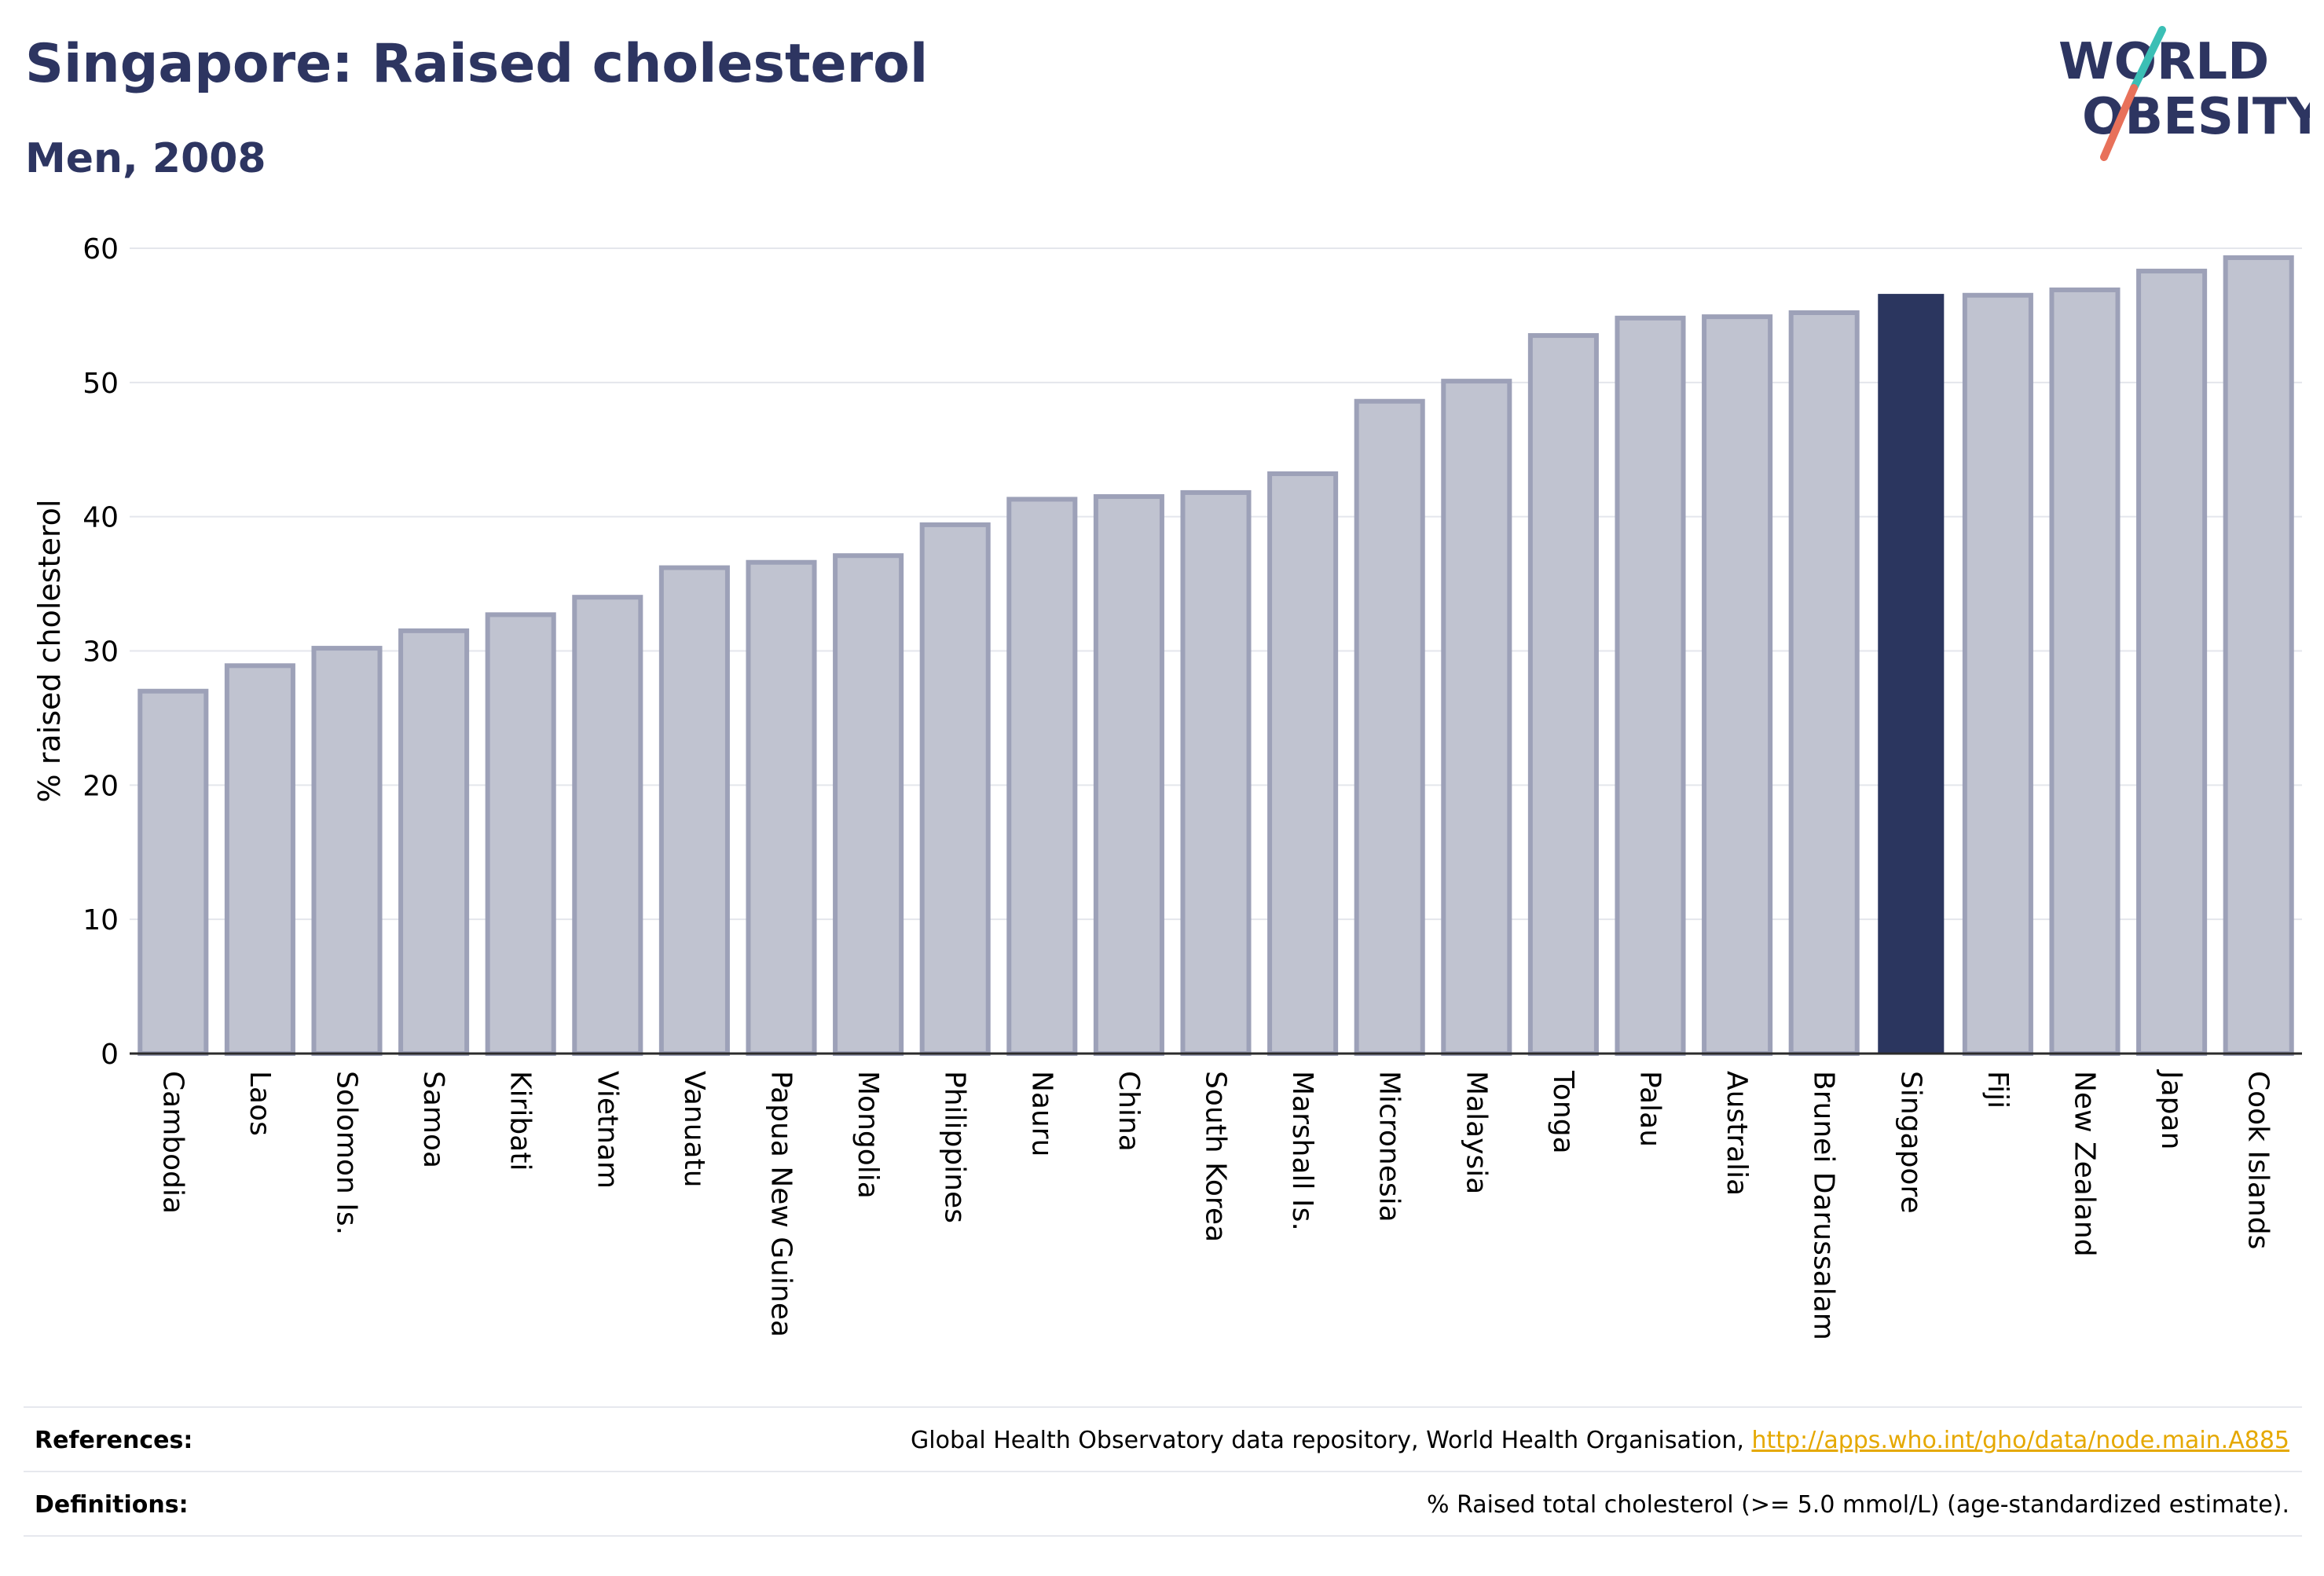 The height and width of the screenshot is (1576, 2324). Describe the element at coordinates (1216, 772) in the screenshot. I see `bar-south-korea` at that location.